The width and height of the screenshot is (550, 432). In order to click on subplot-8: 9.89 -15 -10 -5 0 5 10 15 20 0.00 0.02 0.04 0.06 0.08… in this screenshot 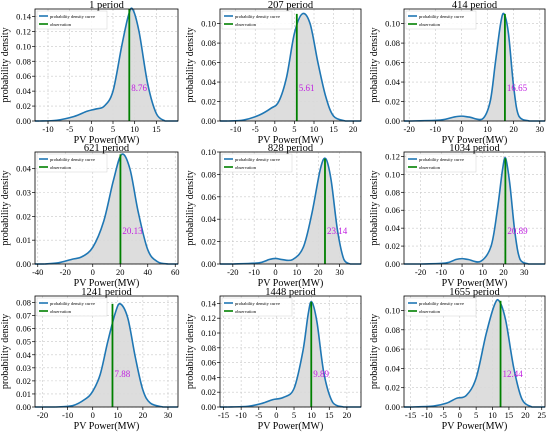, I will do `click(273, 359)`.